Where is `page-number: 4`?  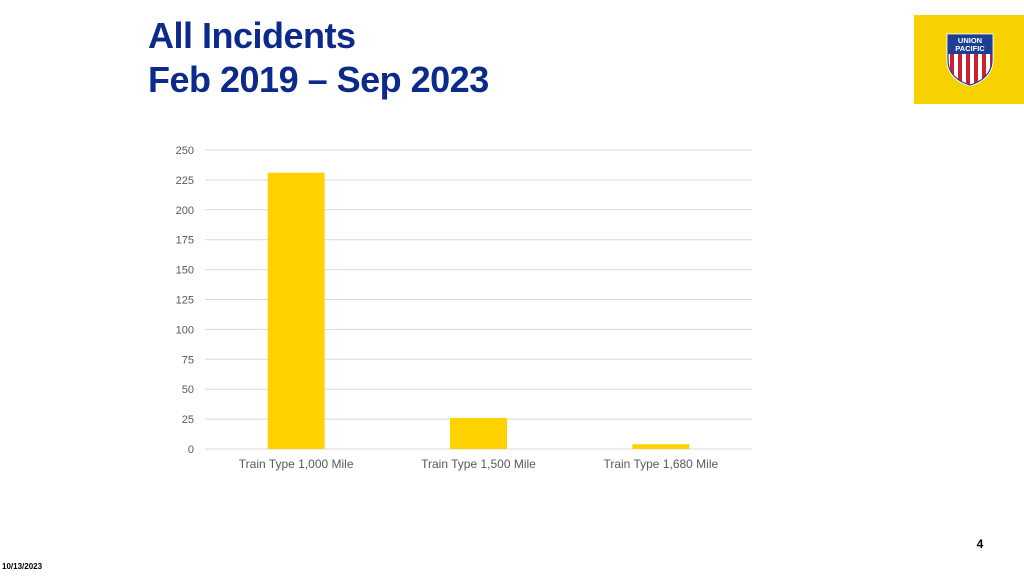
page-number: 4 is located at coordinates (980, 544).